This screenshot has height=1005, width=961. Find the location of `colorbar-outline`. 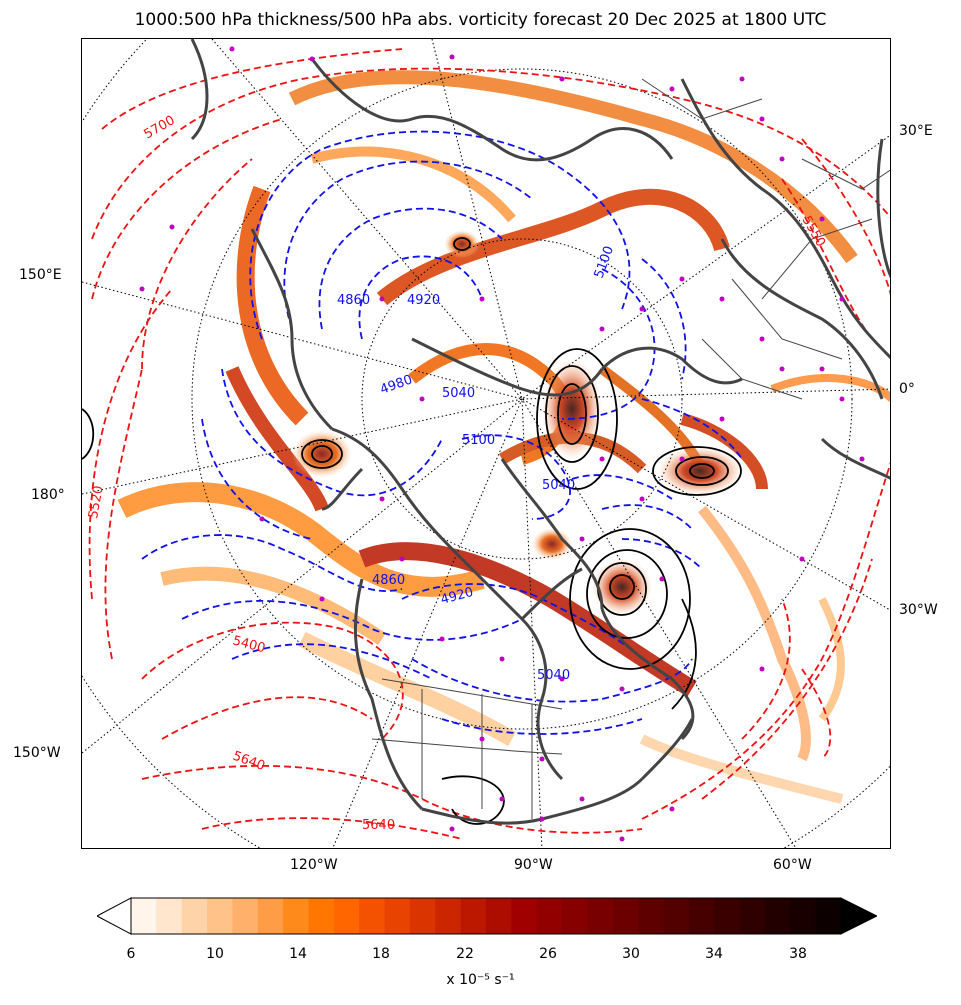

colorbar-outline is located at coordinates (486, 916).